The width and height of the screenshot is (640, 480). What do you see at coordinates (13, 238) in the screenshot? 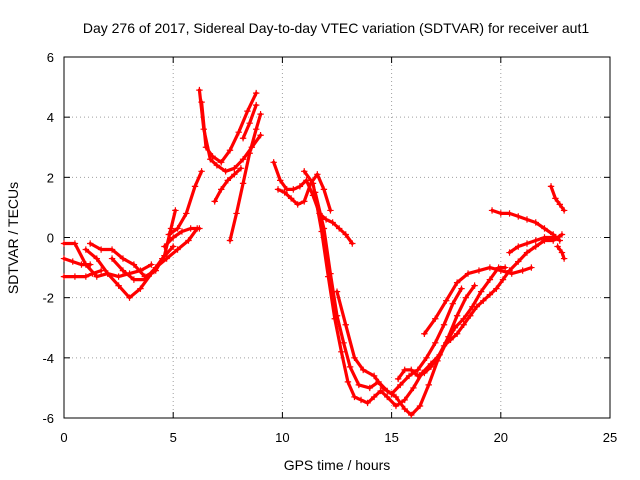
I see `y-axis-label: SDTVAR / TECUs` at bounding box center [13, 238].